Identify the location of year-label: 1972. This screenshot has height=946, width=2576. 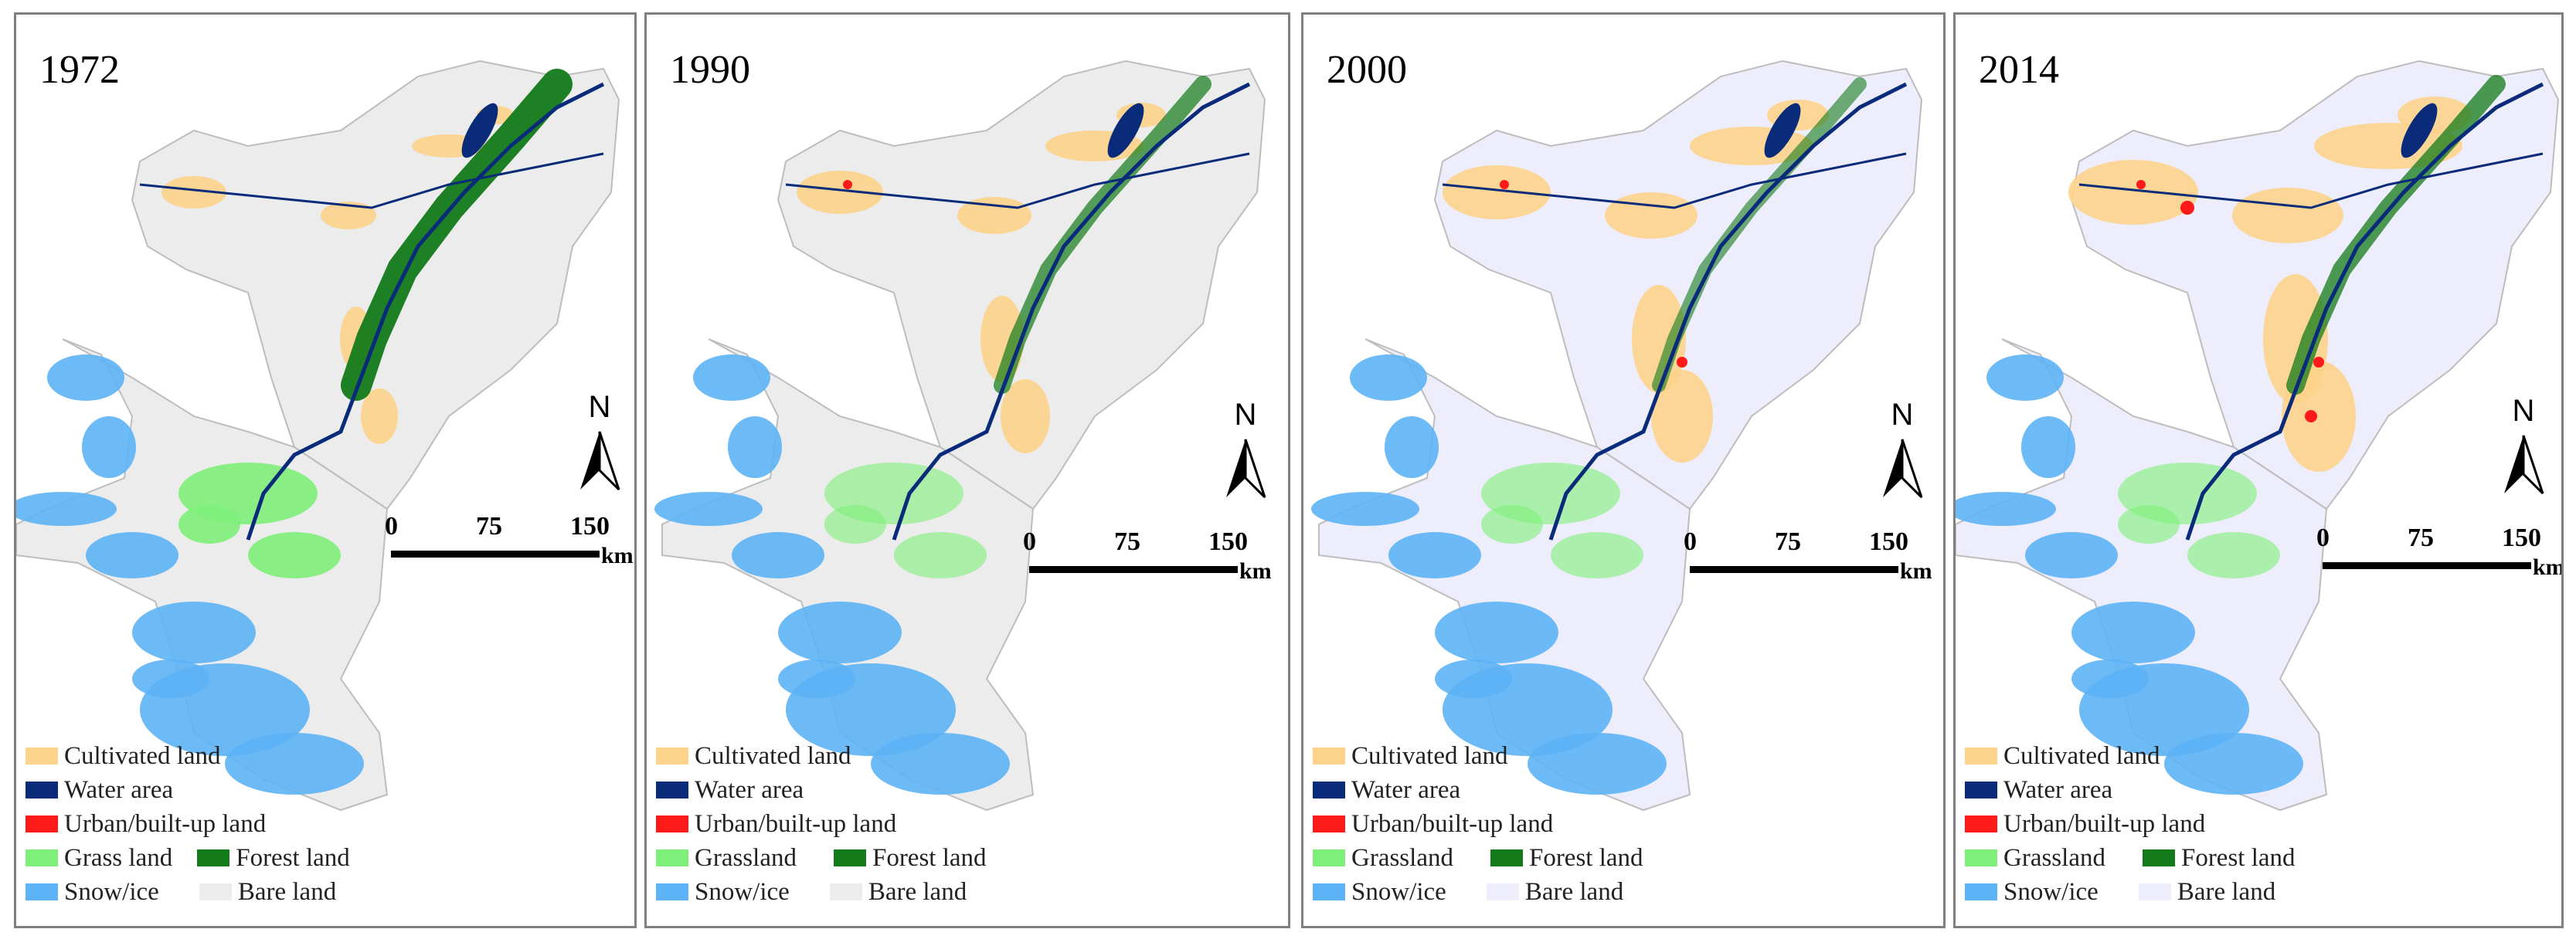
(79, 70).